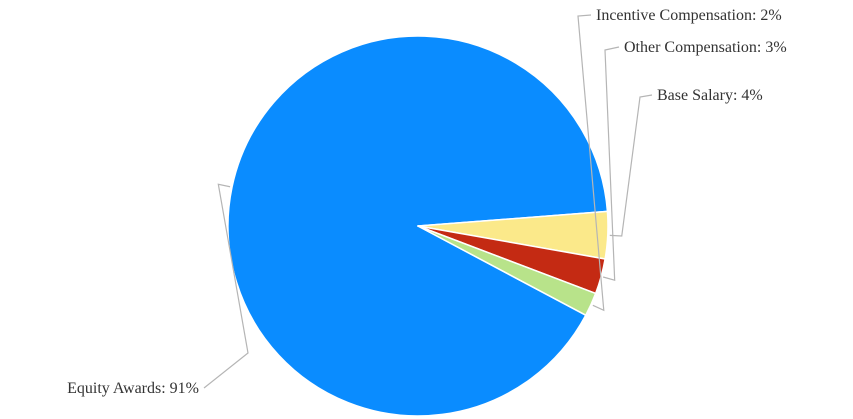 The height and width of the screenshot is (419, 853). Describe the element at coordinates (710, 95) in the screenshot. I see `label-base-salary: Base Salary: 4%` at that location.